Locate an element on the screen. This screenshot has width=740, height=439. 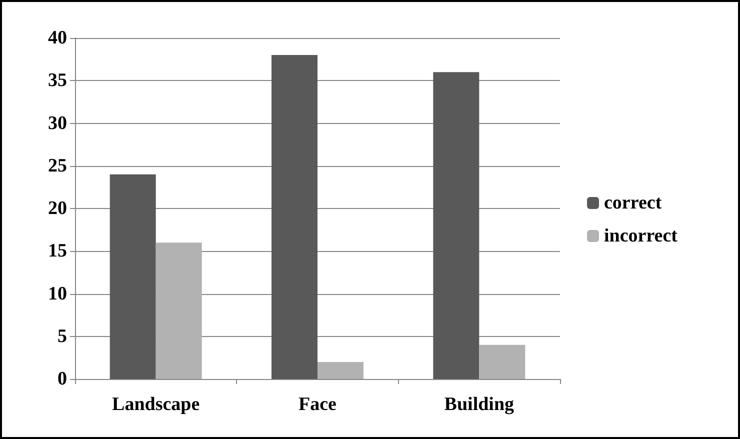
y-tick-label: 35 is located at coordinates (57, 81).